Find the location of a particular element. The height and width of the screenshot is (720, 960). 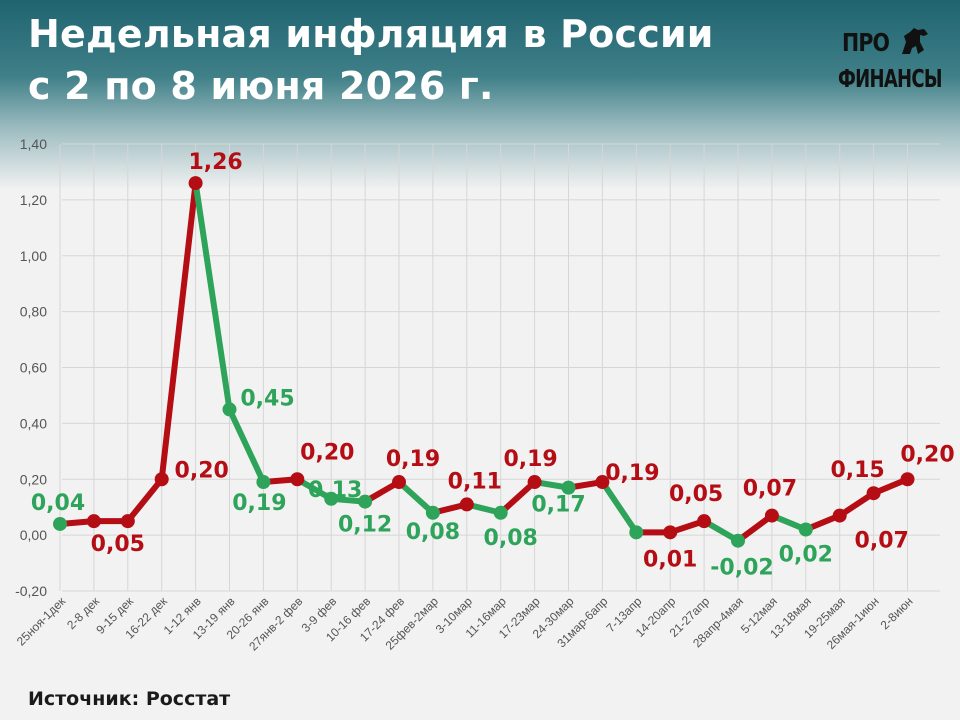

y-tick-label: 1,00 is located at coordinates (33, 256).